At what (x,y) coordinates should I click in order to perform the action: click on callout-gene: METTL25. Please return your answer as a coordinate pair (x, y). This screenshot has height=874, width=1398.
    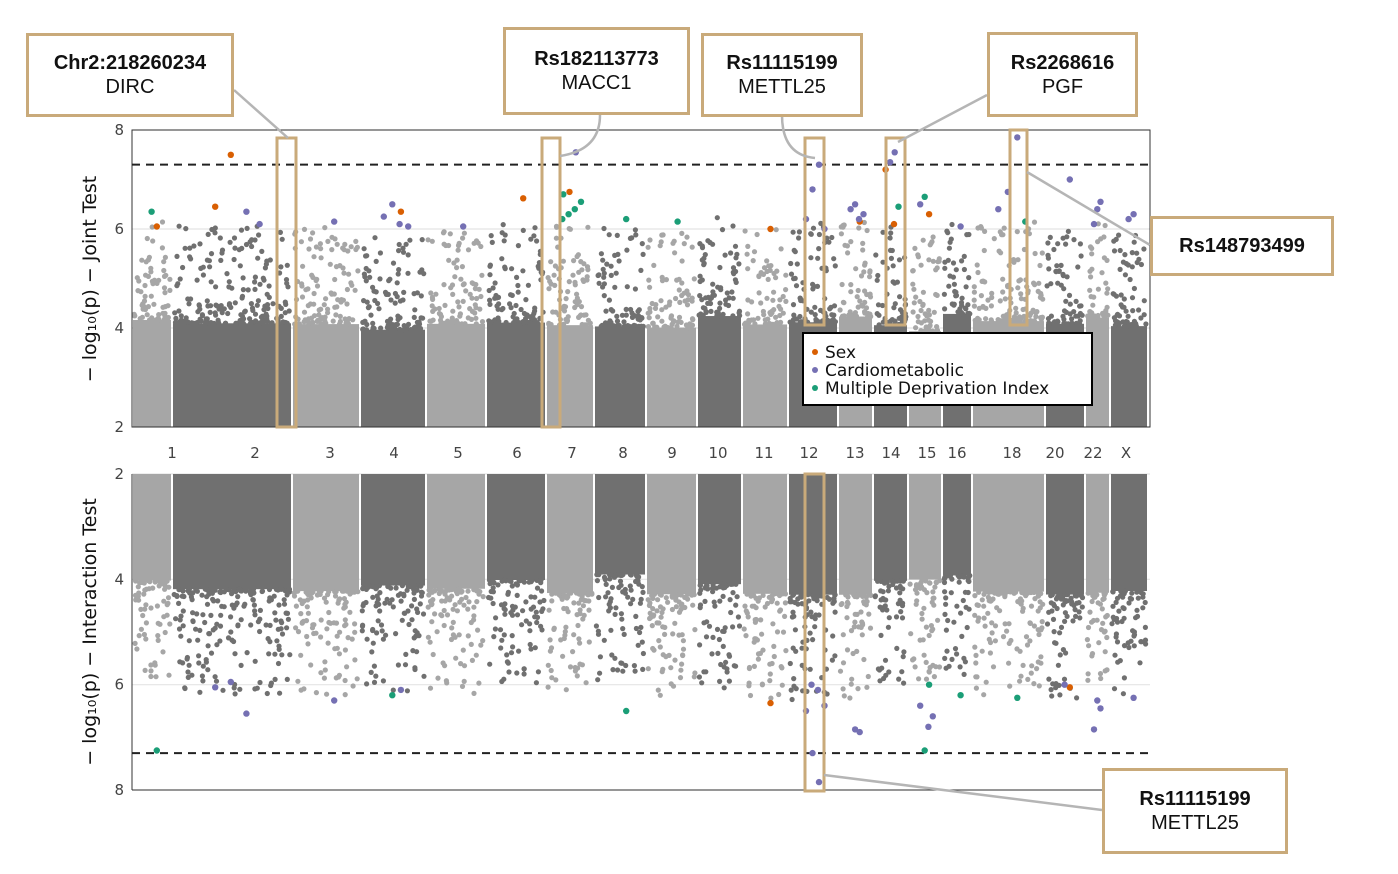
    Looking at the image, I should click on (1195, 823).